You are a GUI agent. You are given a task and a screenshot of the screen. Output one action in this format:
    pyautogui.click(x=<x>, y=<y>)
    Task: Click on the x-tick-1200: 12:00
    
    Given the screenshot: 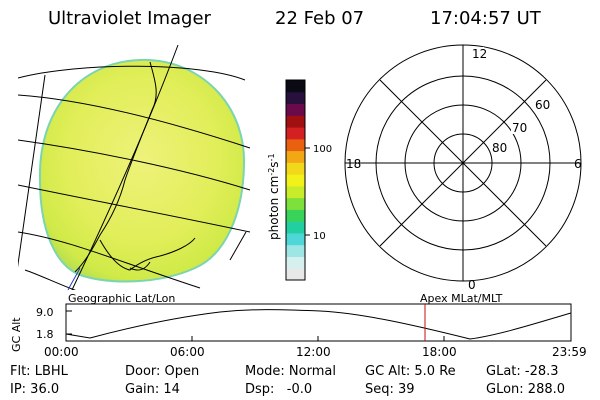 What is the action you would take?
    pyautogui.click(x=313, y=352)
    